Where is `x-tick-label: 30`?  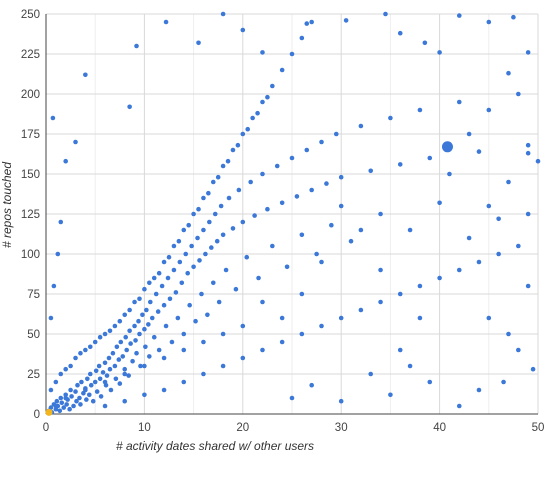 x-tick-label: 30 is located at coordinates (341, 428).